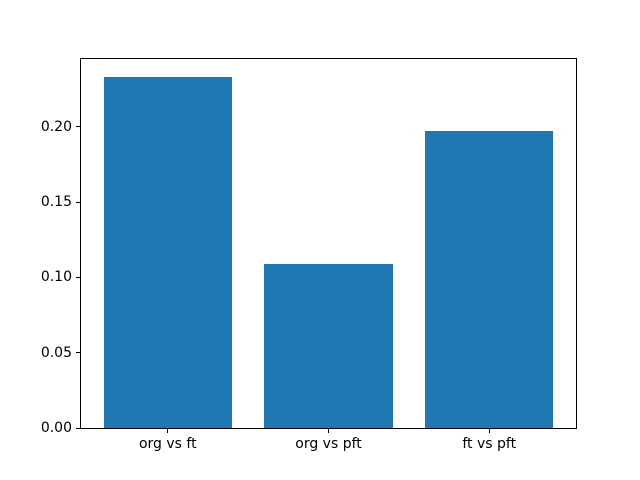 The width and height of the screenshot is (640, 480). Describe the element at coordinates (56, 277) in the screenshot. I see `y-tick-label: 0.10` at that location.